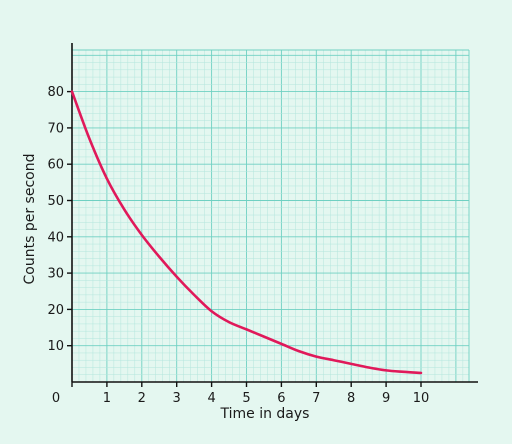  Describe the element at coordinates (55, 201) in the screenshot. I see `y-tick-label-50: 50` at that location.